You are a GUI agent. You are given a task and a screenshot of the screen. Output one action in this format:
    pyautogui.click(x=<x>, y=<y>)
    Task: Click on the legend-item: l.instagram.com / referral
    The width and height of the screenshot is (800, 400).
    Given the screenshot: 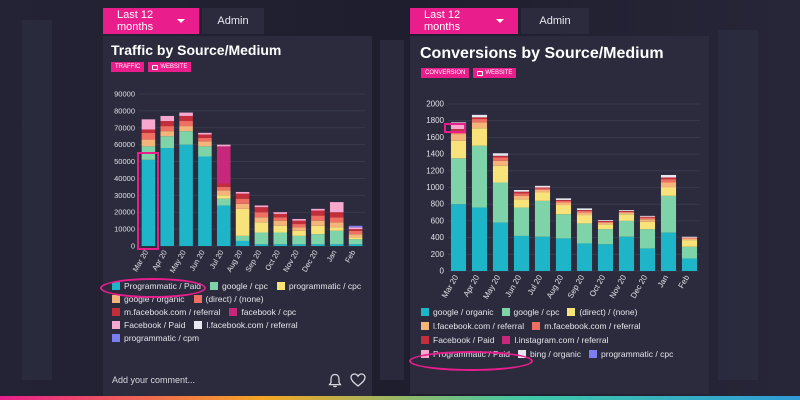 What is the action you would take?
    pyautogui.click(x=555, y=340)
    